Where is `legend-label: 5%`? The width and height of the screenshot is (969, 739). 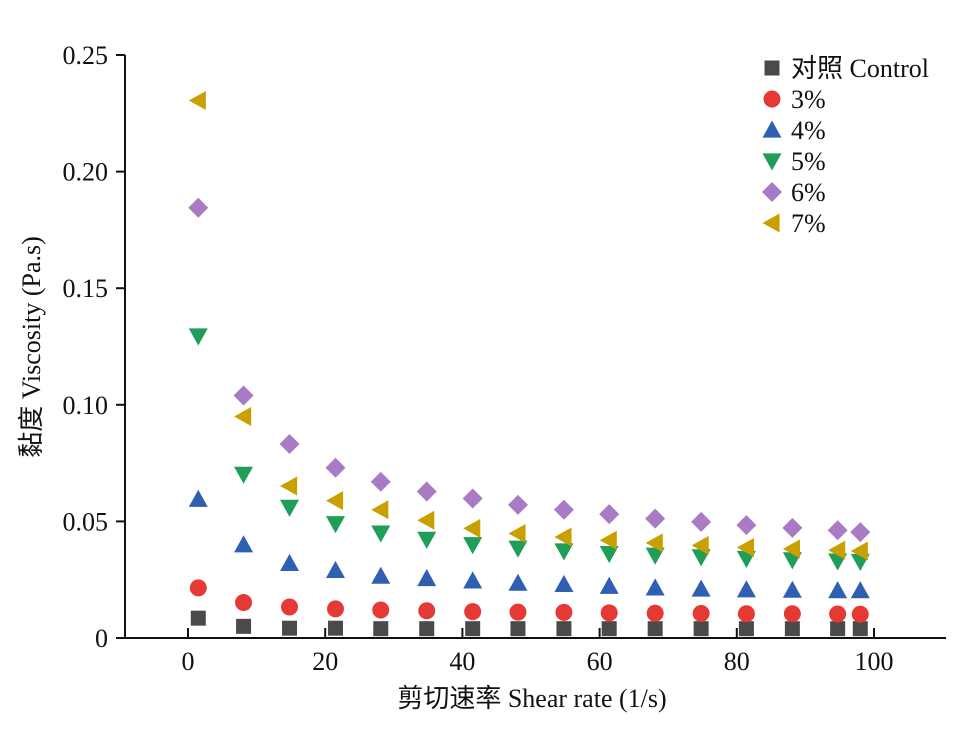 legend-label: 5% is located at coordinates (808, 161).